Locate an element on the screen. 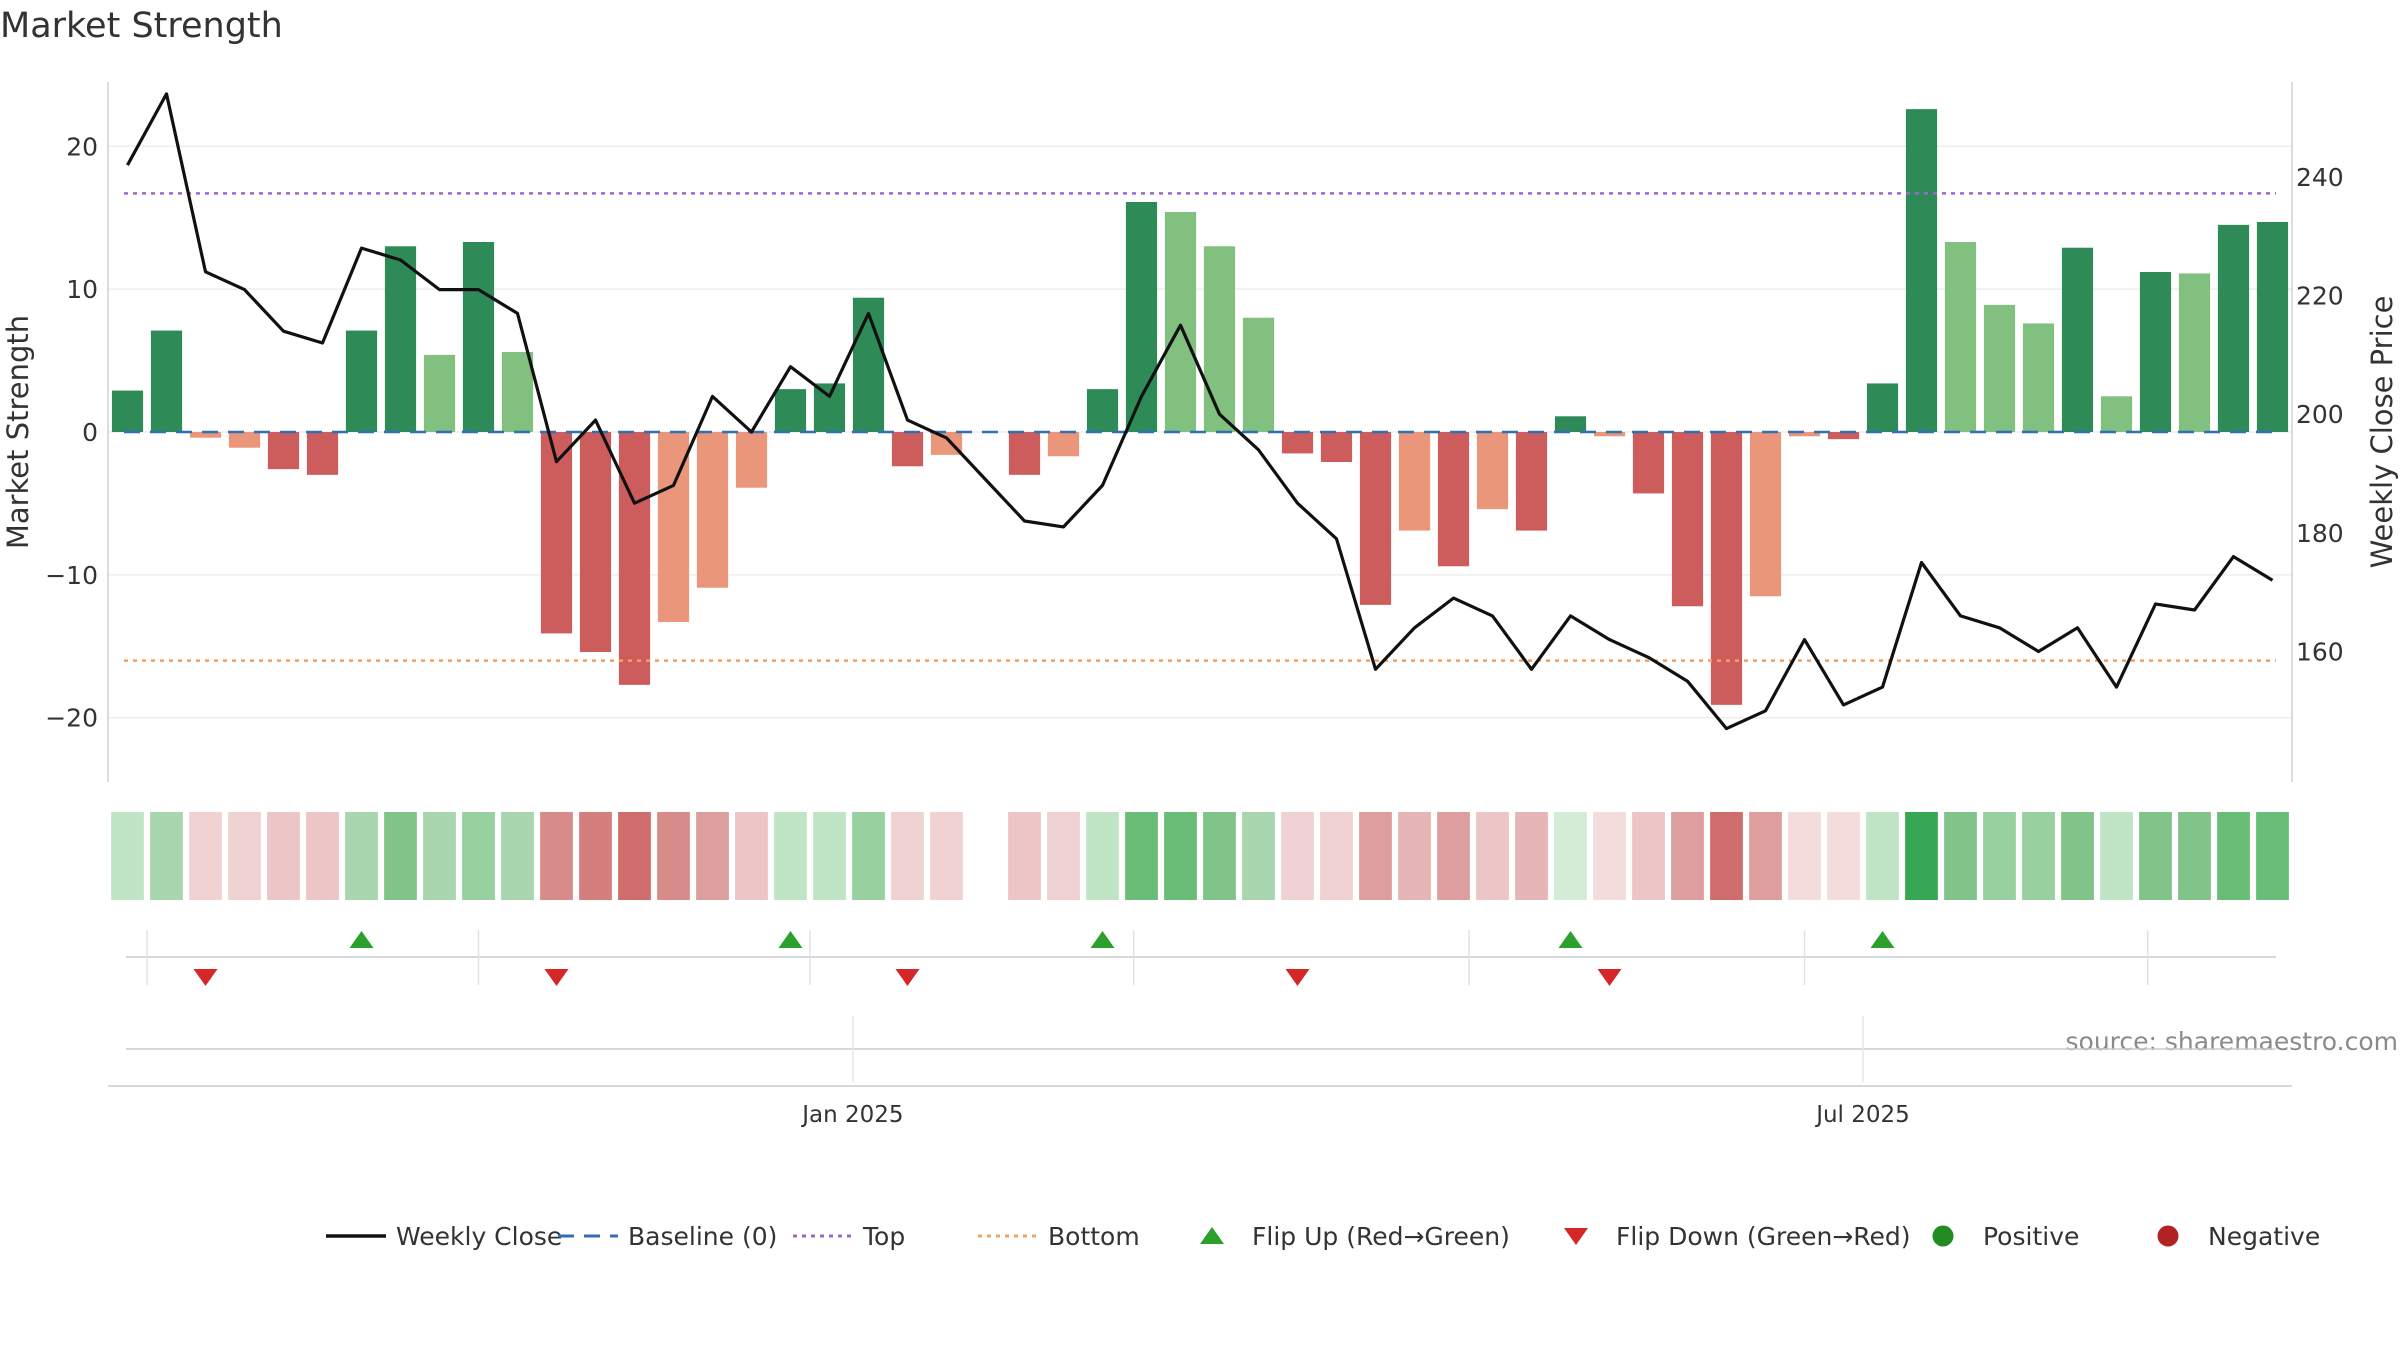 The image size is (2400, 1350). y2-tick-label: 180 is located at coordinates (2320, 533).